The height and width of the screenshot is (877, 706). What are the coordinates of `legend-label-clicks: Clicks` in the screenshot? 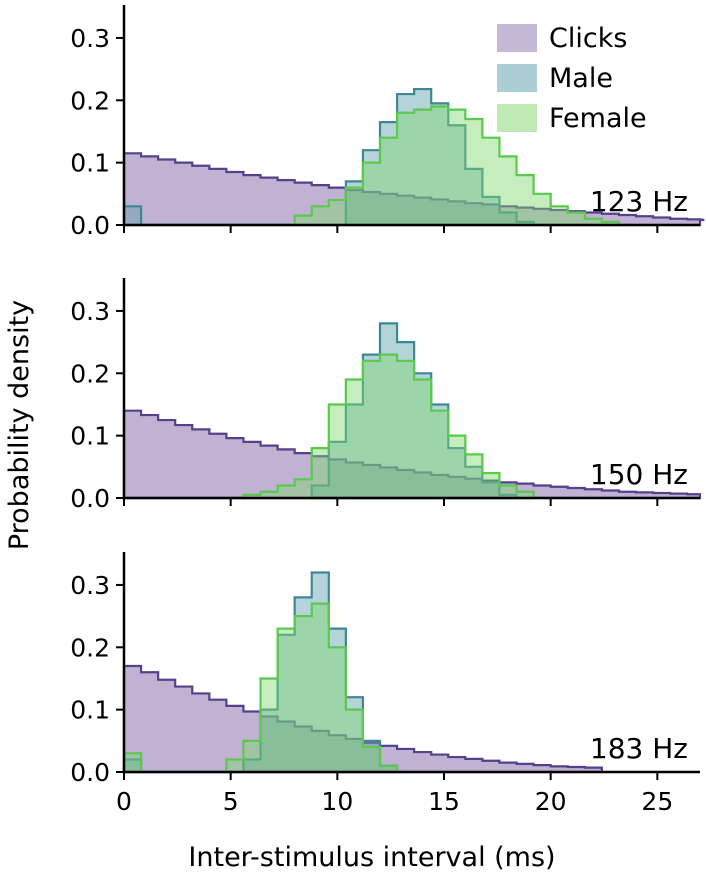 It's located at (588, 38).